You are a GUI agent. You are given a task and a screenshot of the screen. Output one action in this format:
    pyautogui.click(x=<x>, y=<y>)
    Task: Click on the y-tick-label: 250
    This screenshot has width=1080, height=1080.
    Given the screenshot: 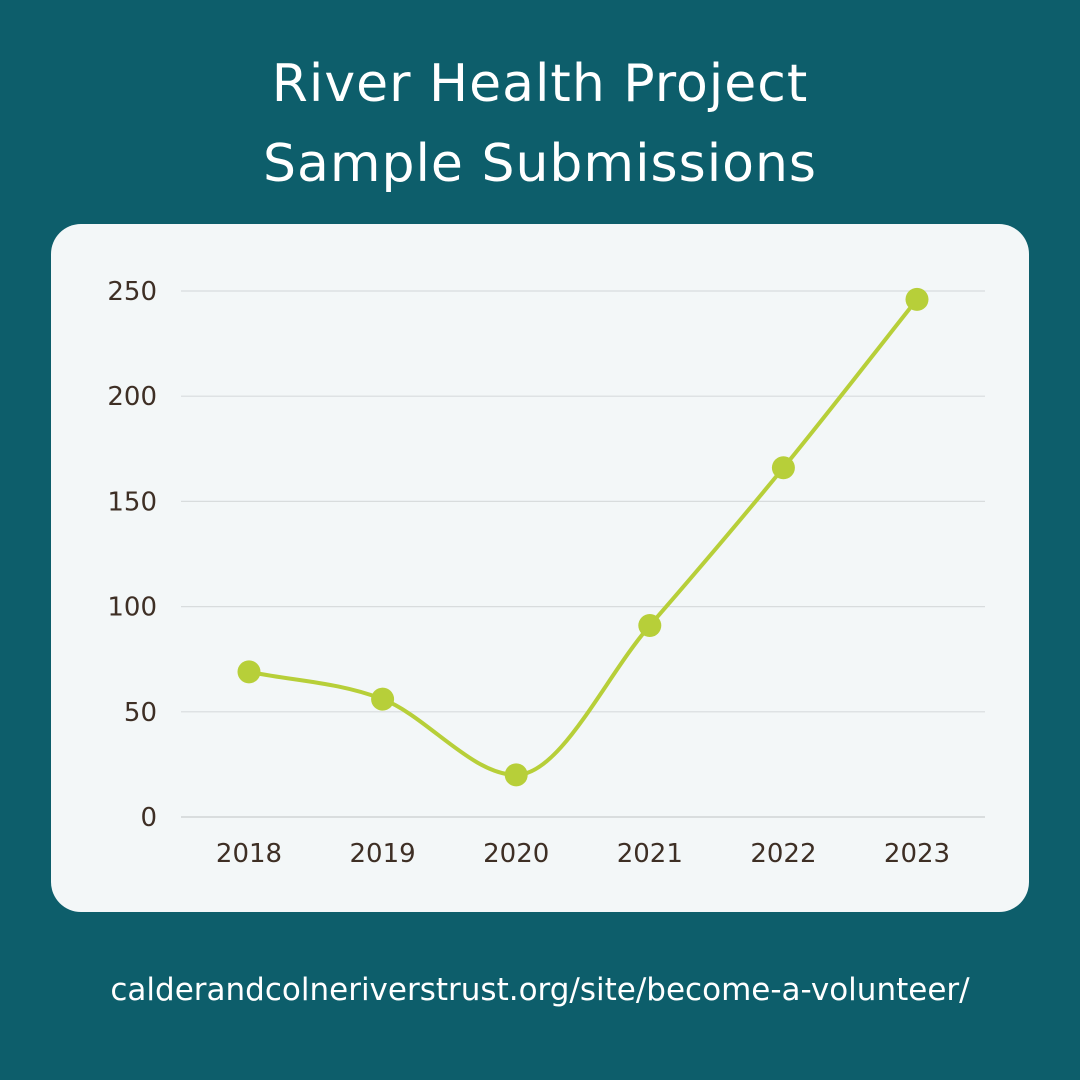 What is the action you would take?
    pyautogui.click(x=132, y=292)
    